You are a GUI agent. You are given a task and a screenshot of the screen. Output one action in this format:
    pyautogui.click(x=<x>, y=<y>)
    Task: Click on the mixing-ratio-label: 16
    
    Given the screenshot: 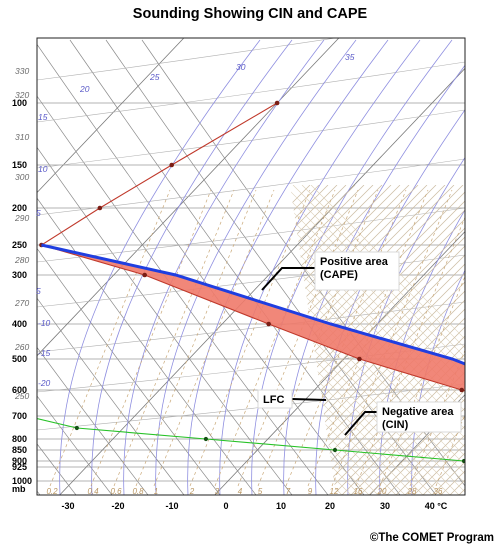 What is the action you would take?
    pyautogui.click(x=358, y=491)
    